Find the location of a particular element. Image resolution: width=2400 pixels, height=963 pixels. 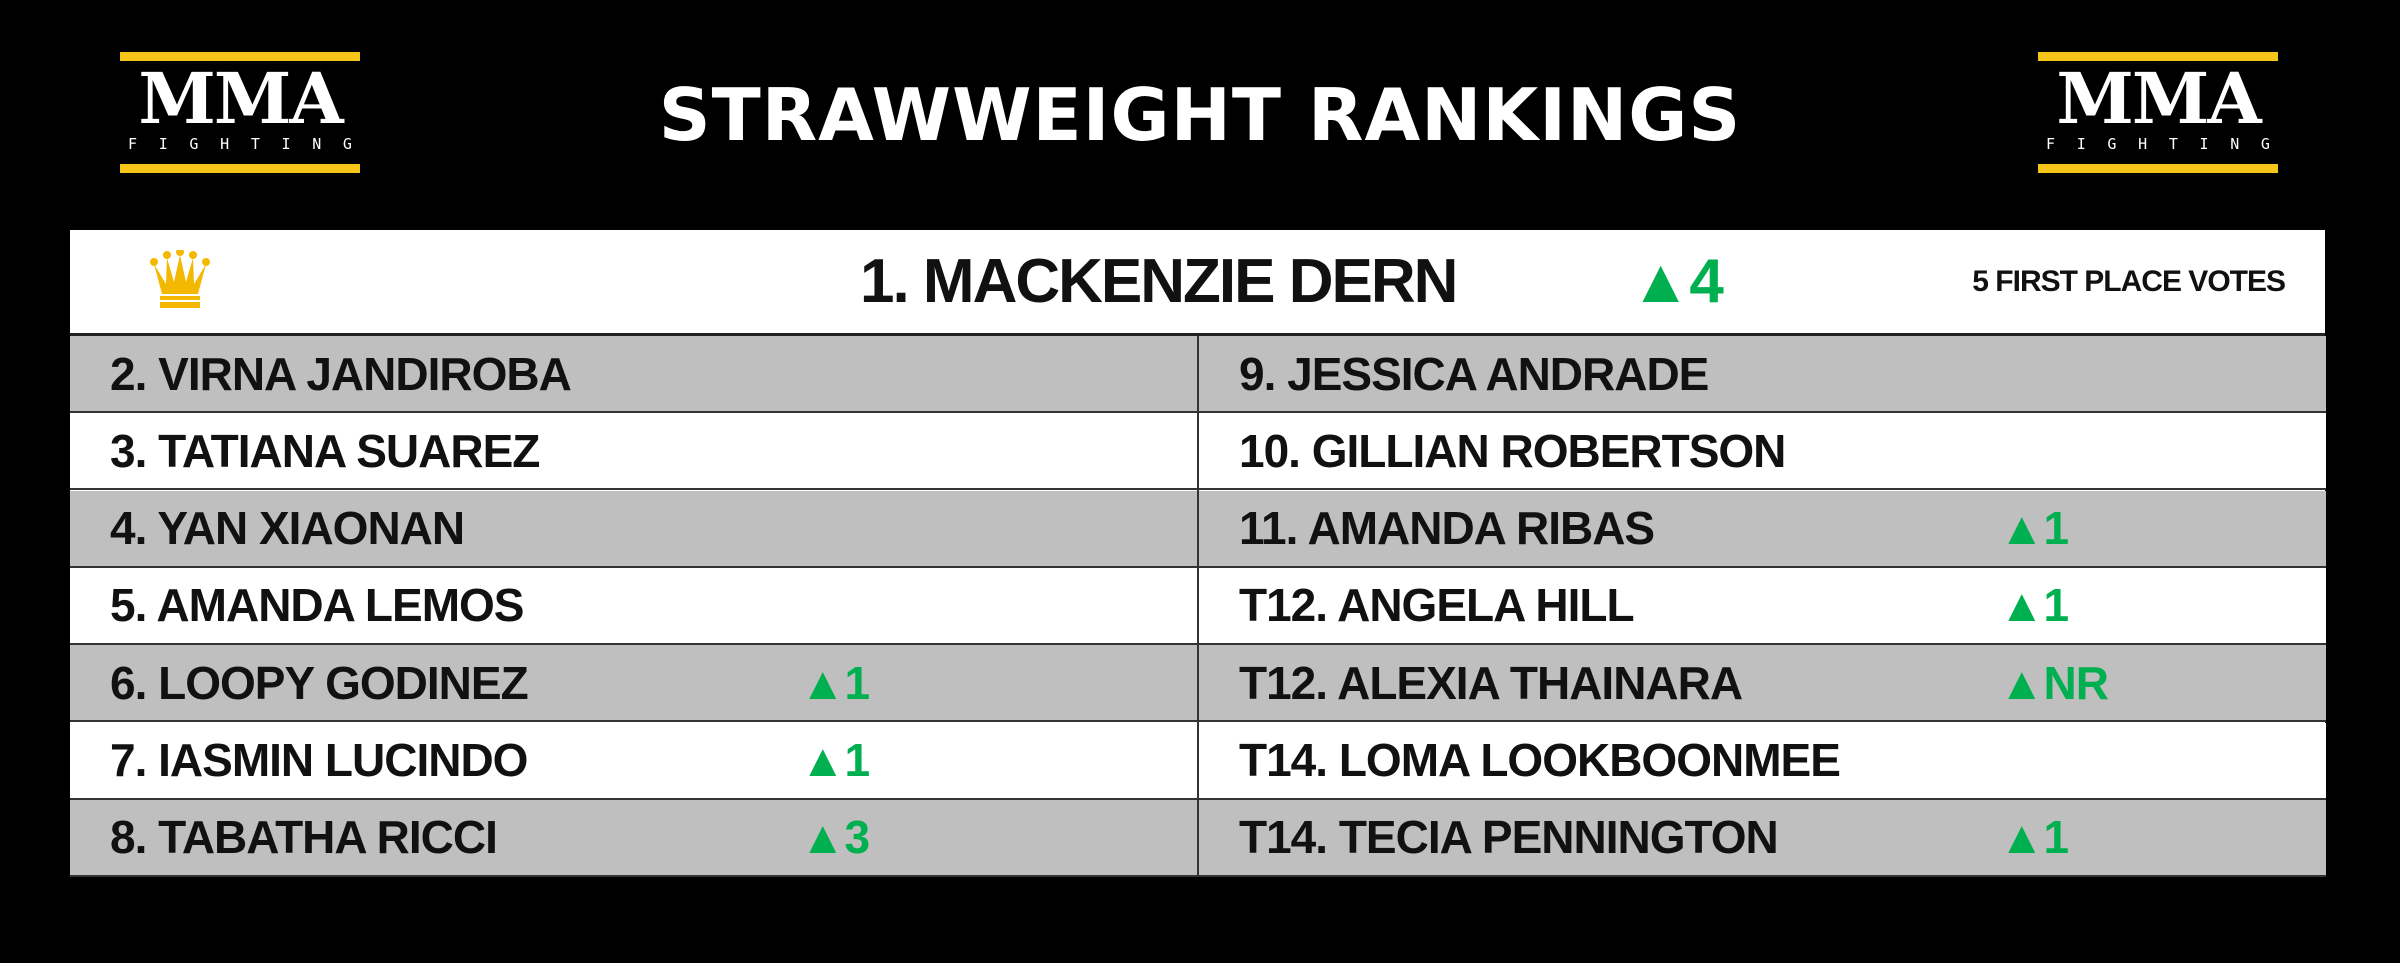

crown-icon is located at coordinates (180, 279).